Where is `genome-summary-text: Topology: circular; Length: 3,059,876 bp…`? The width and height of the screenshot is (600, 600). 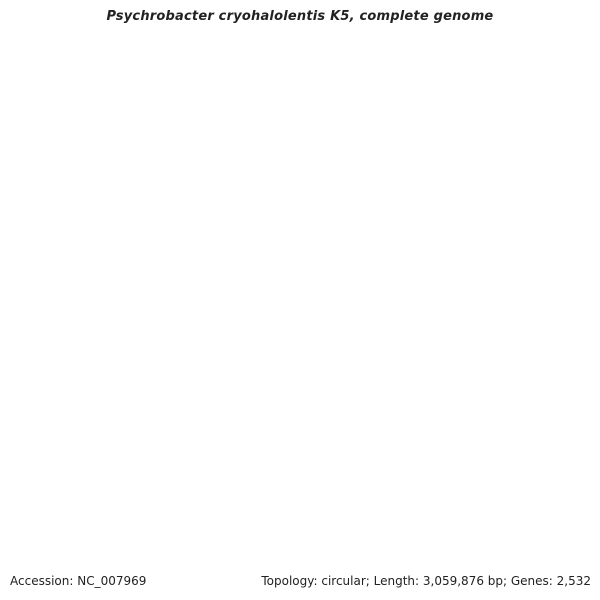
genome-summary-text: Topology: circular; Length: 3,059,876 bp… is located at coordinates (426, 581).